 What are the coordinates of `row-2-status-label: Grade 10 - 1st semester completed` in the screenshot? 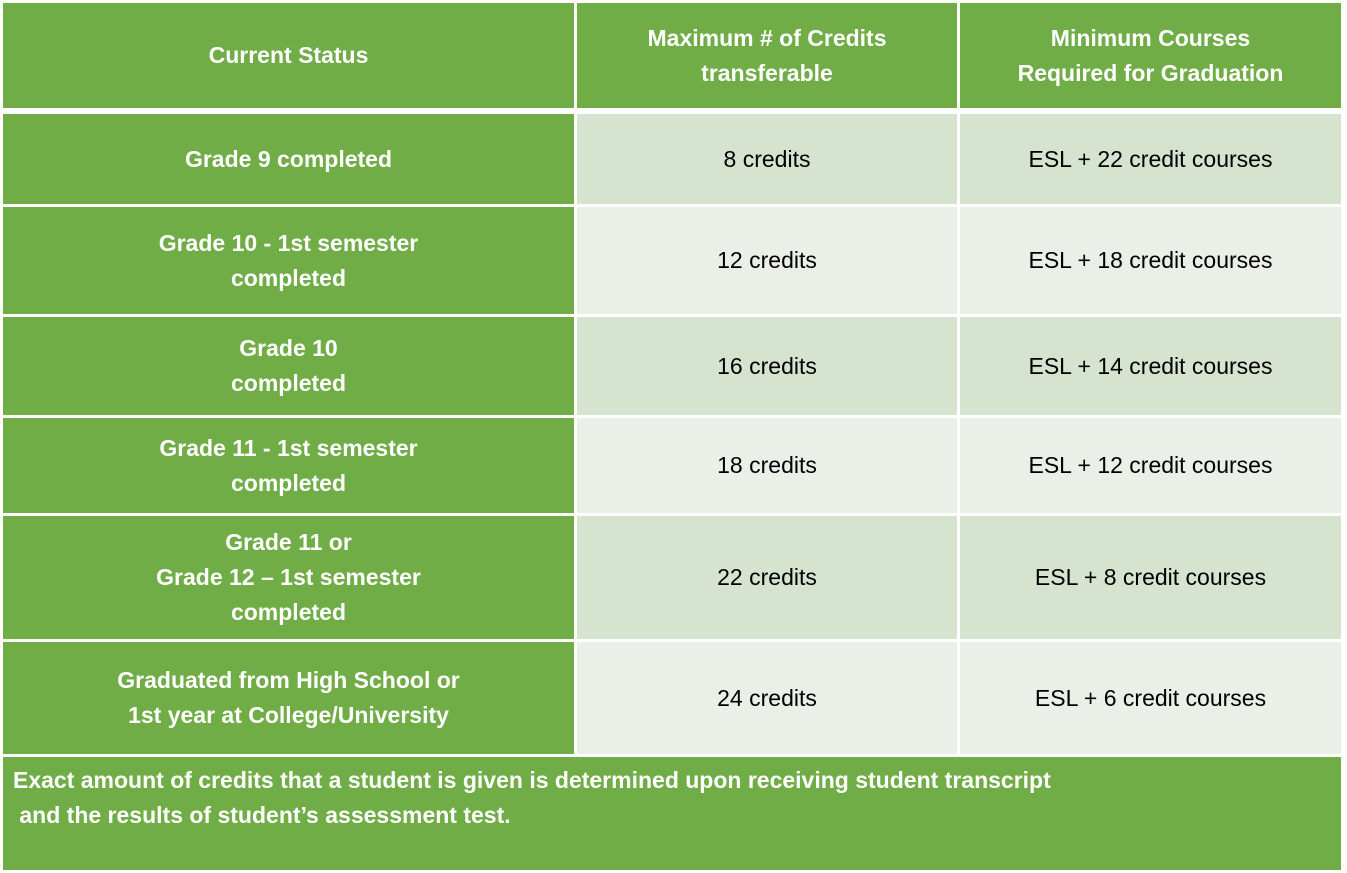 It's located at (288, 260).